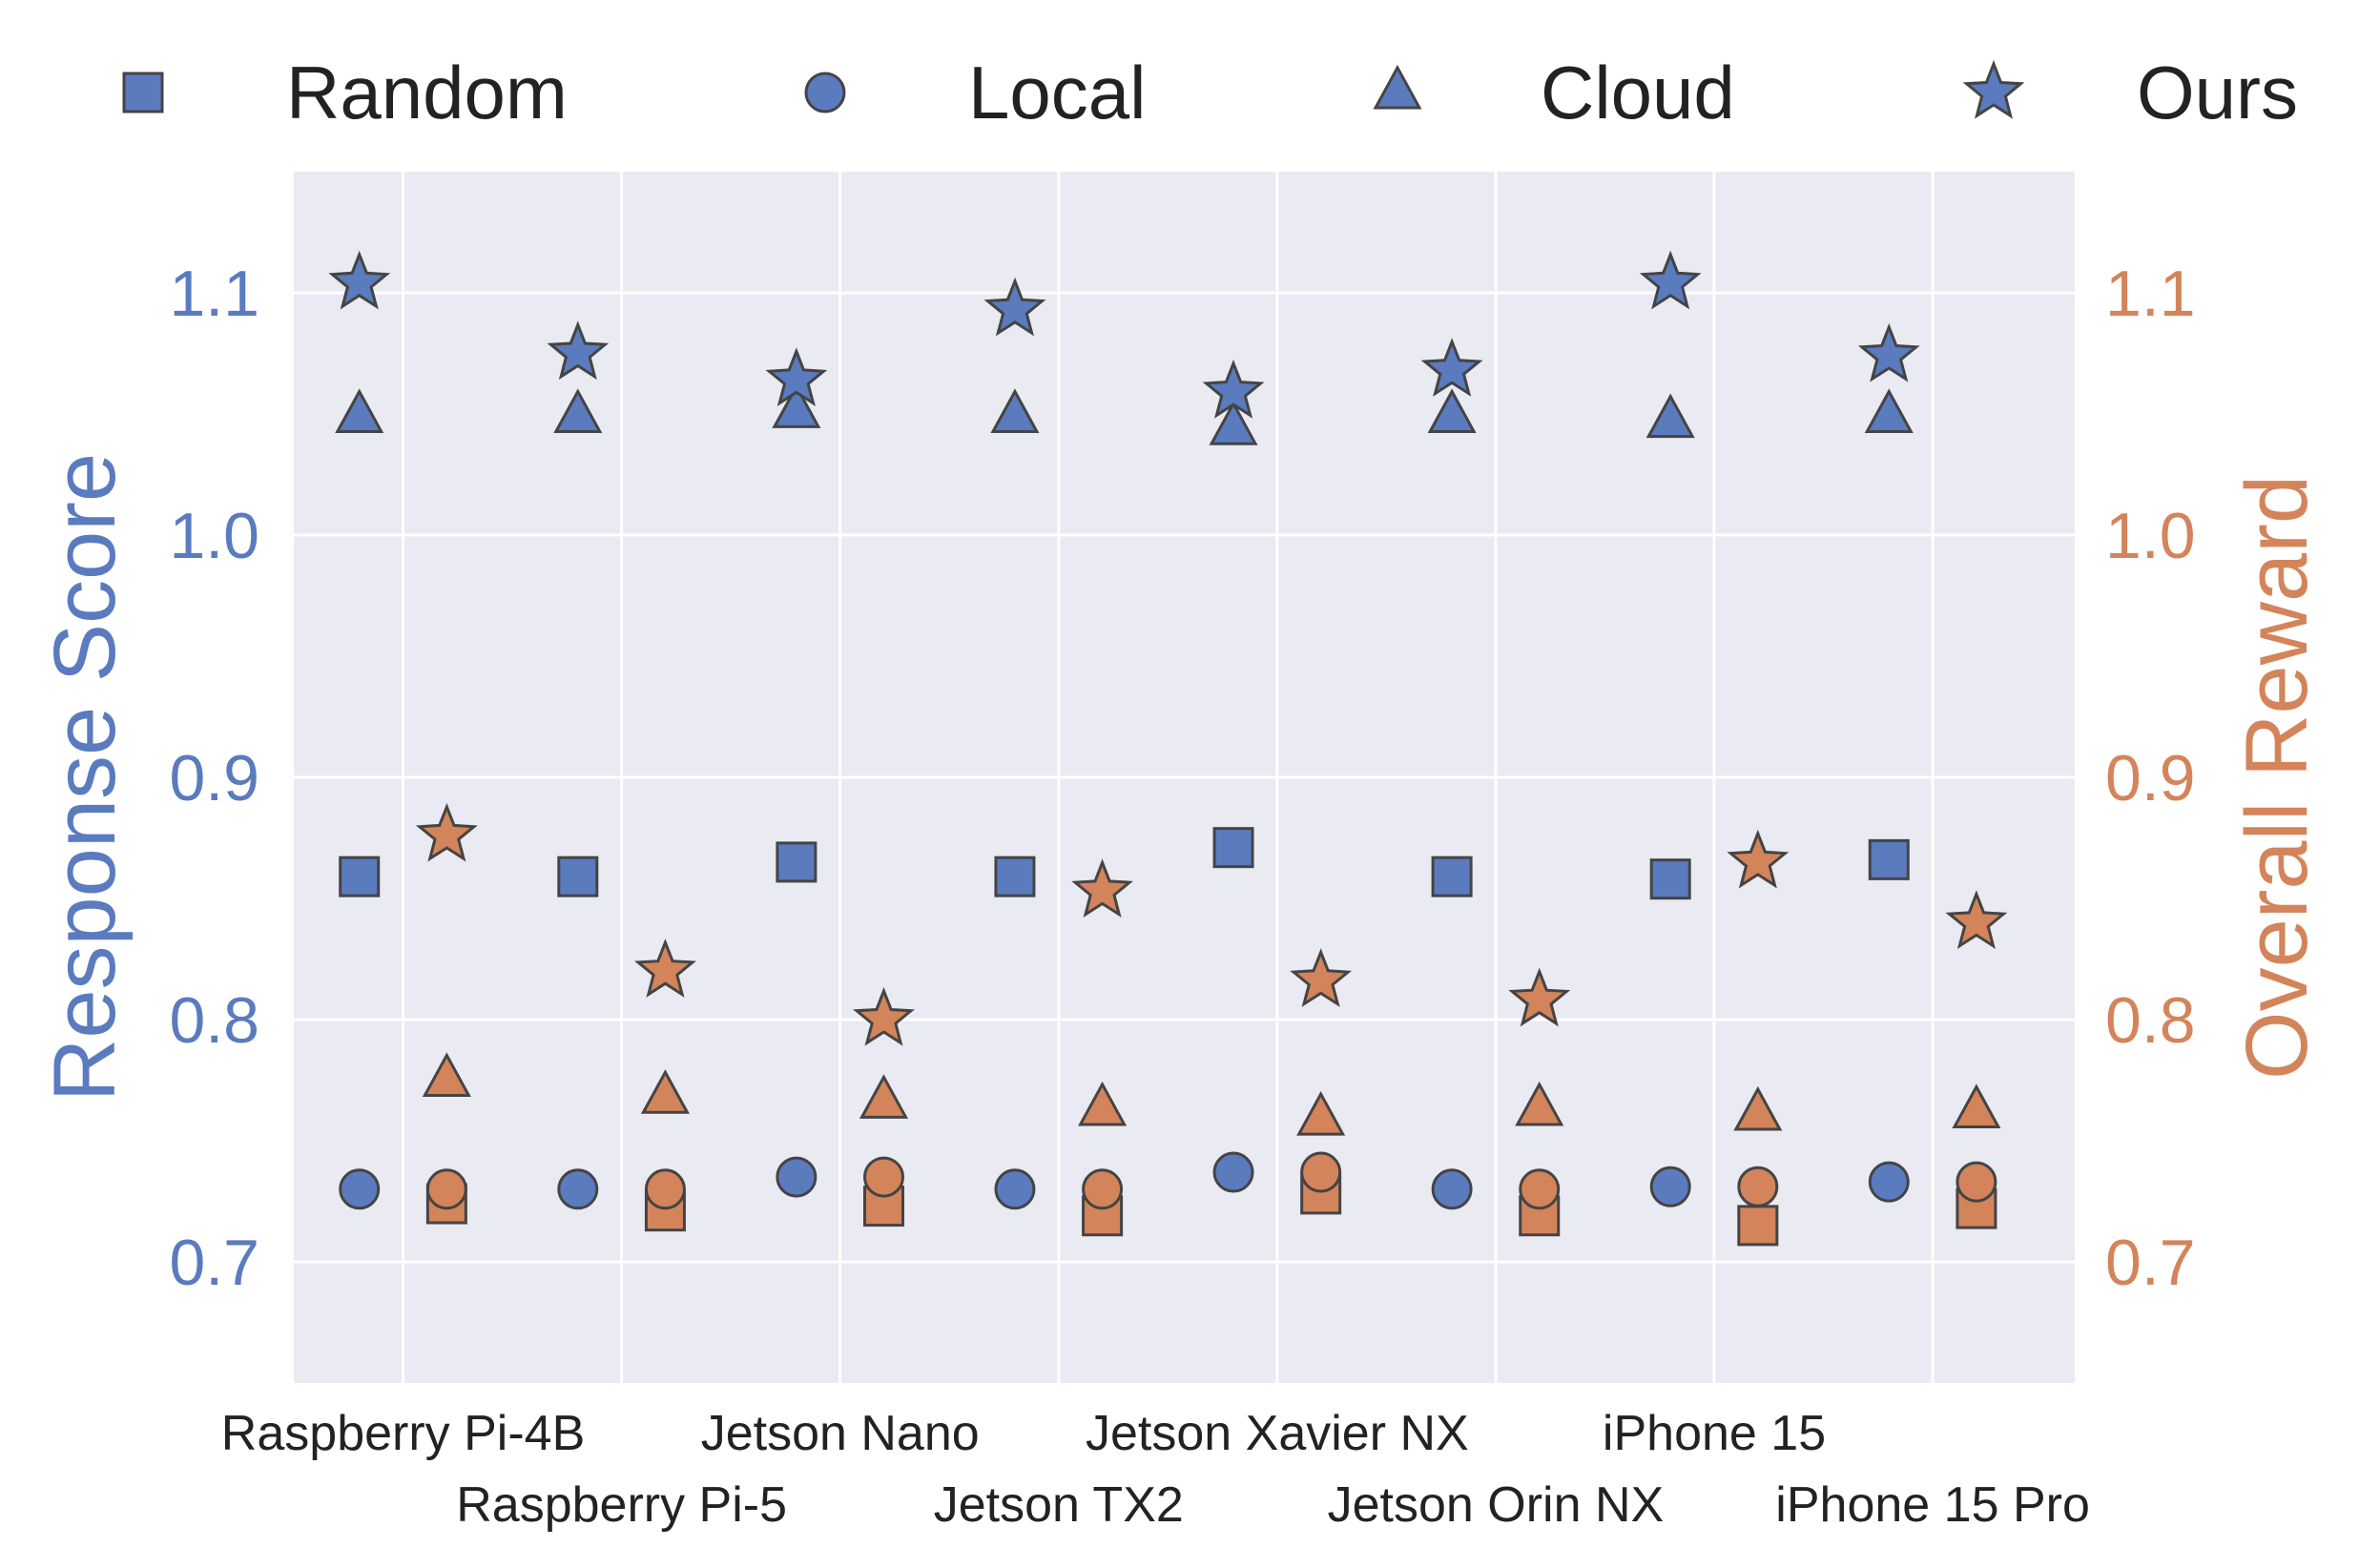  Describe the element at coordinates (1638, 92) in the screenshot. I see `legend-label: Cloud` at that location.